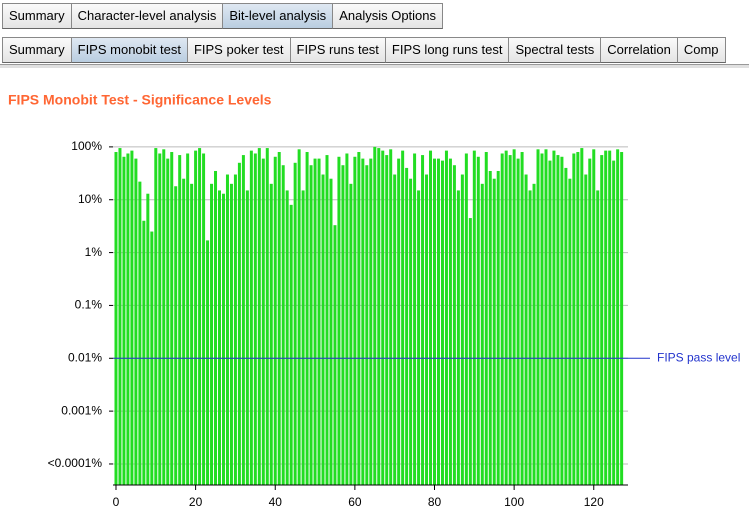 Image resolution: width=749 pixels, height=519 pixels. Describe the element at coordinates (278, 16) in the screenshot. I see `tab: Bit-level analysis` at that location.